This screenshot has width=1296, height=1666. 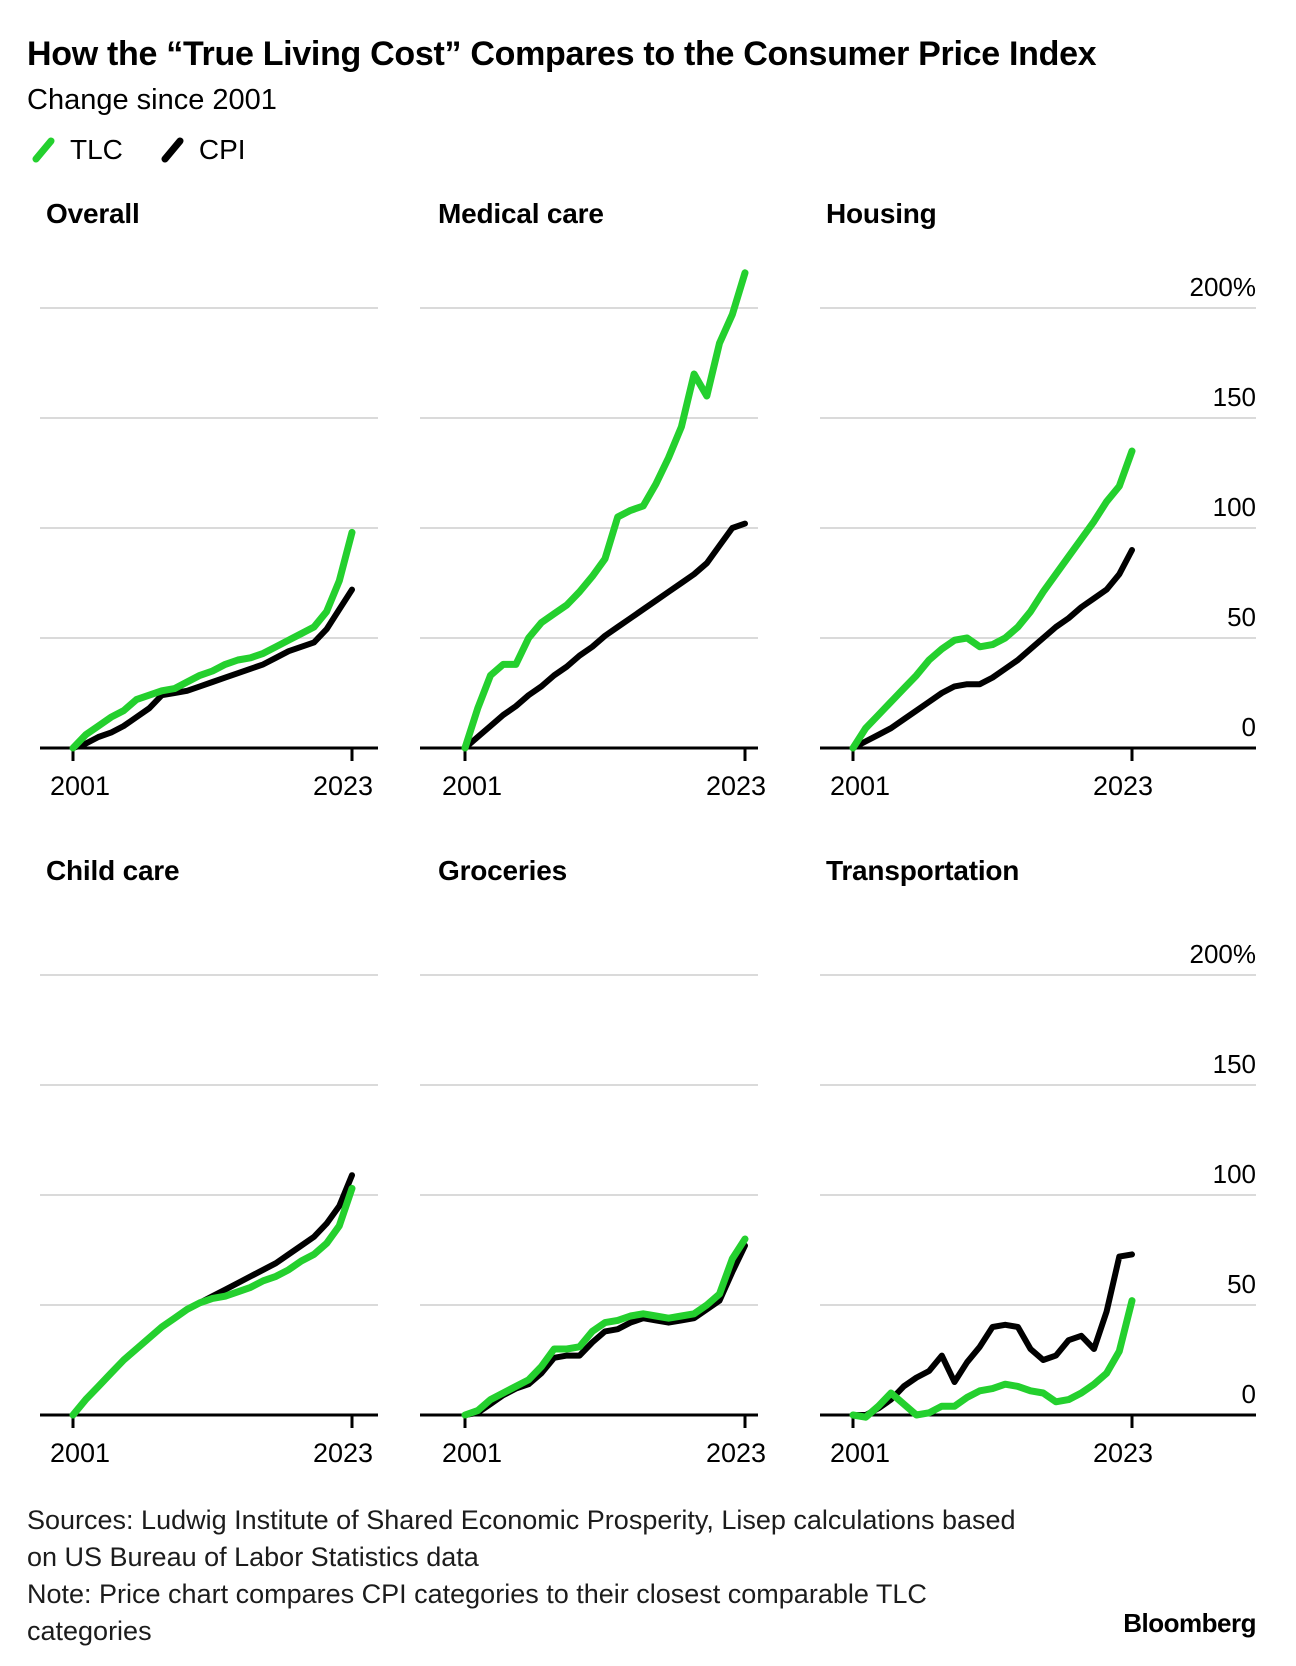 I want to click on panel-child-care: Child care 2001 2023, so click(x=210, y=1164).